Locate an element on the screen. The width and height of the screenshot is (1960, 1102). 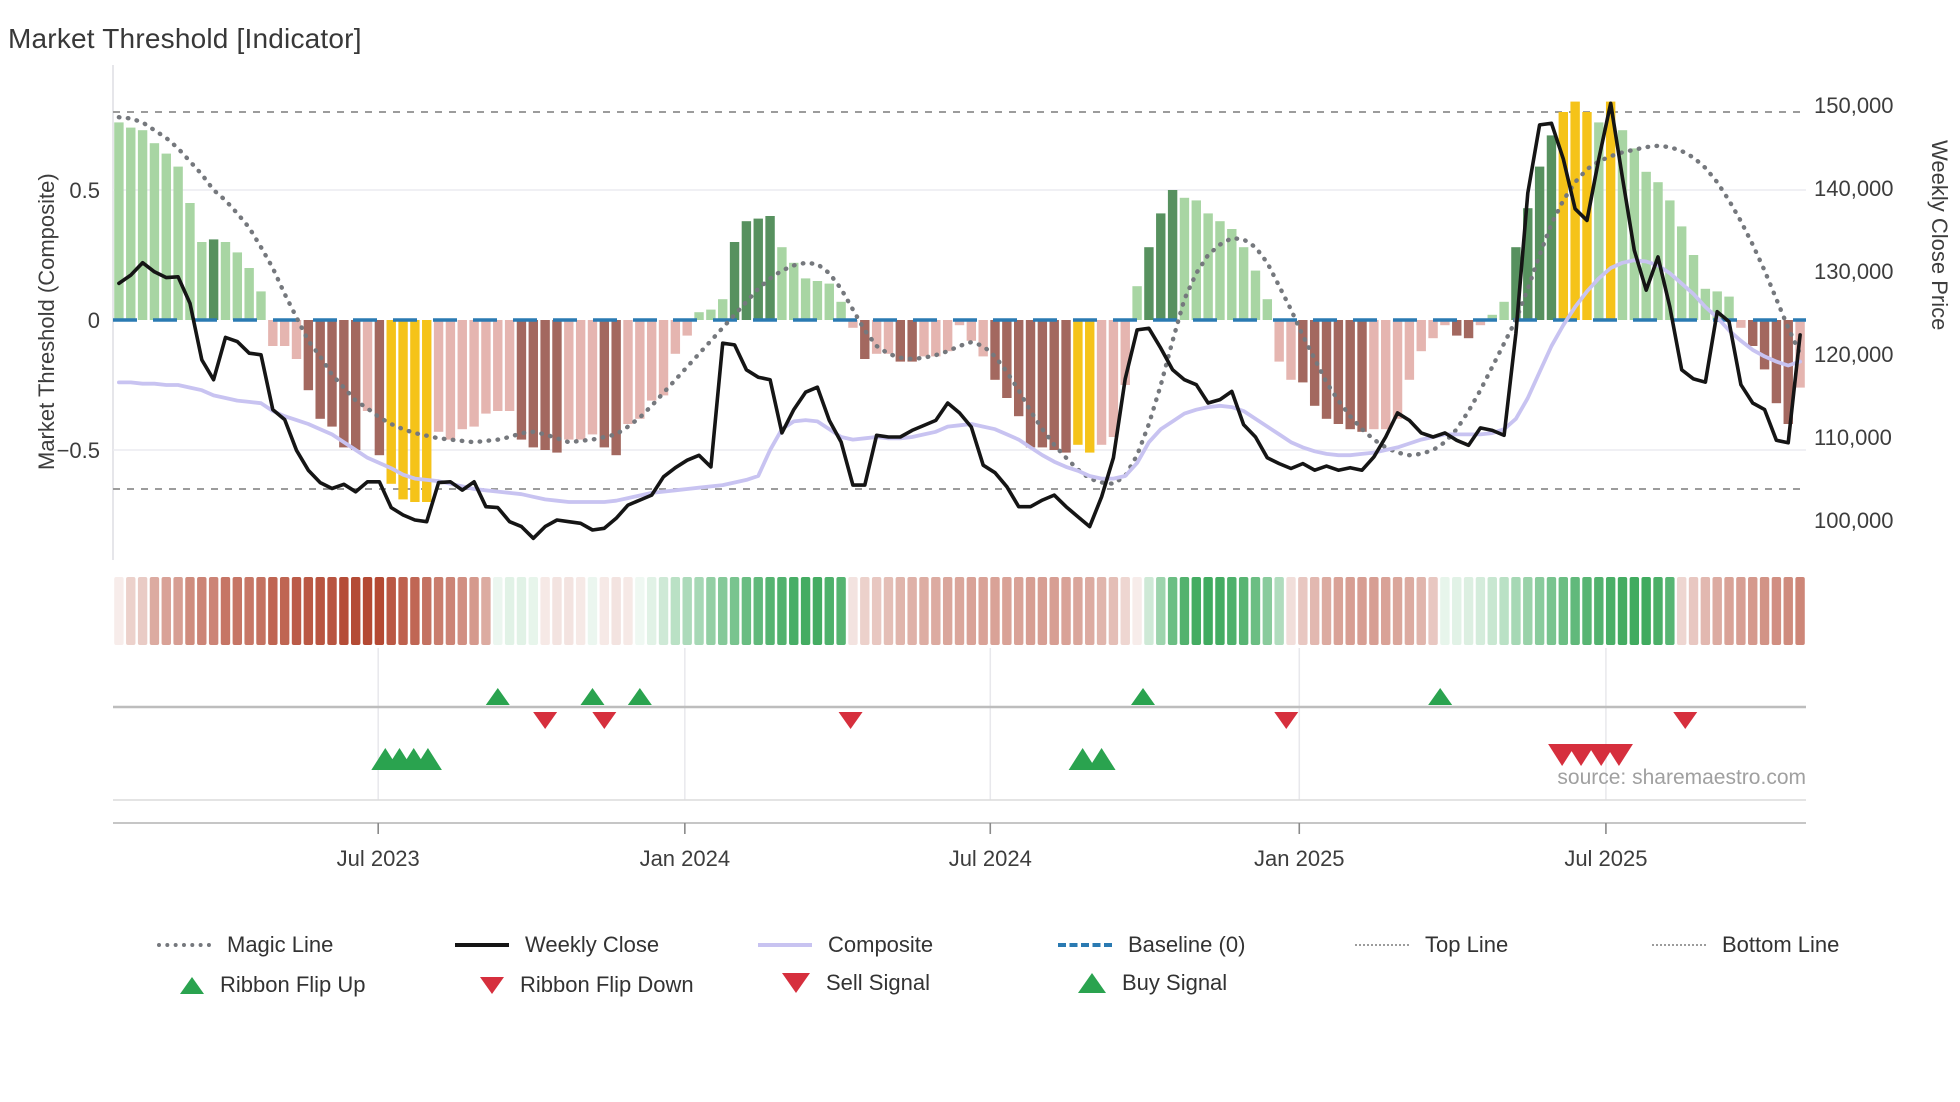
sell-signal-marker is located at coordinates (1581, 755).